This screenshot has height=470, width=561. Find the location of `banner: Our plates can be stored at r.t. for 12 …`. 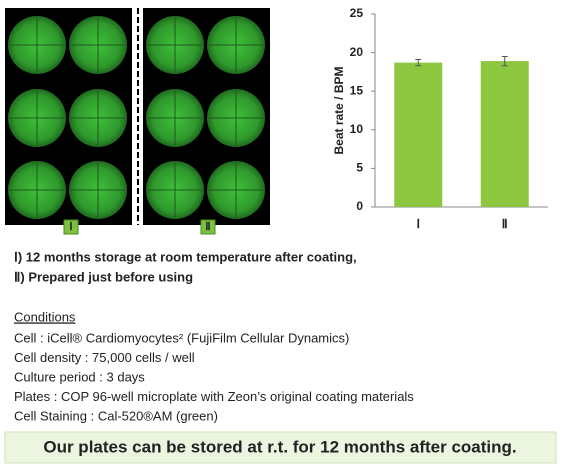

banner: Our plates can be stored at r.t. for 12 … is located at coordinates (279, 446).